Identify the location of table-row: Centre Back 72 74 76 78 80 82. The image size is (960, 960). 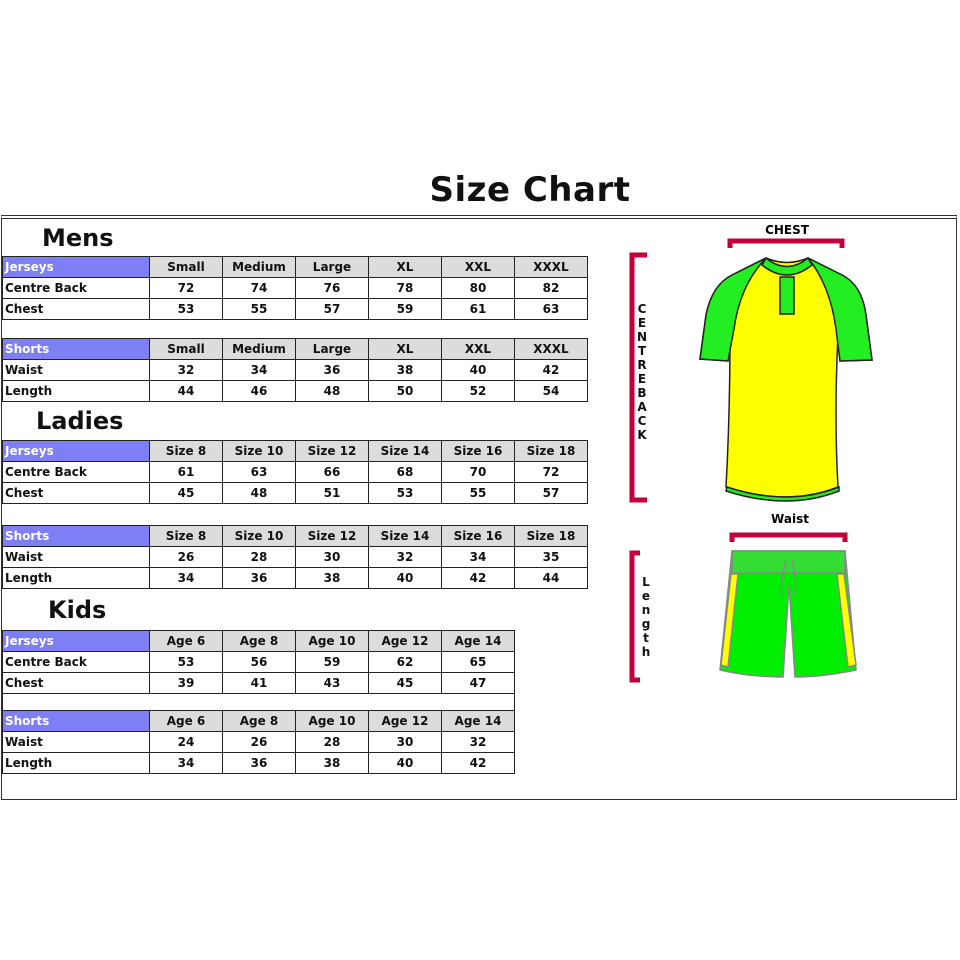
(295, 288).